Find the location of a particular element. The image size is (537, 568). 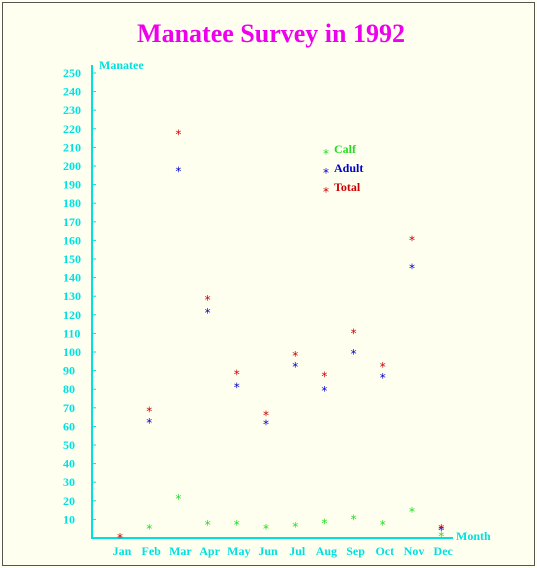

legend-label-total: Total is located at coordinates (347, 187).